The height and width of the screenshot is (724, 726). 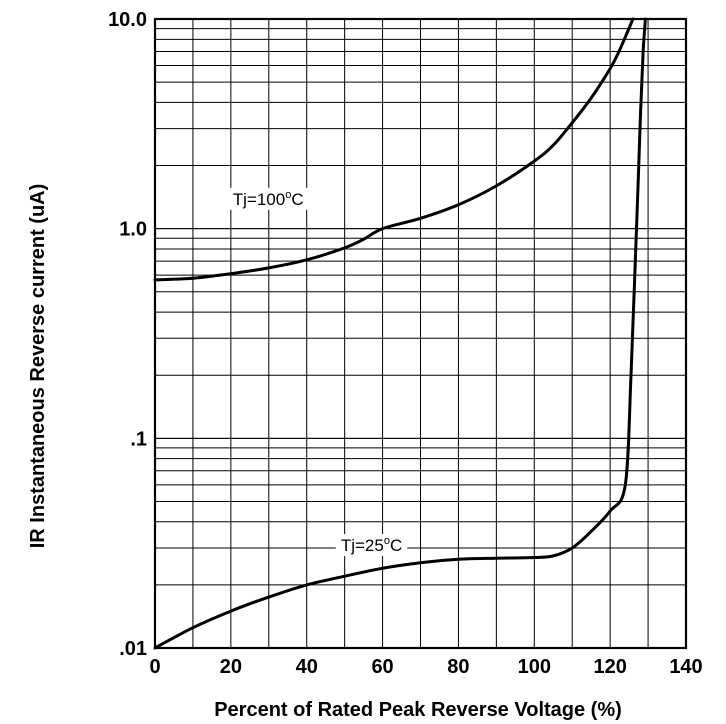 What do you see at coordinates (38, 356) in the screenshot?
I see `y-axis-title-rest: Instantaneous Reverse current (uA)` at bounding box center [38, 356].